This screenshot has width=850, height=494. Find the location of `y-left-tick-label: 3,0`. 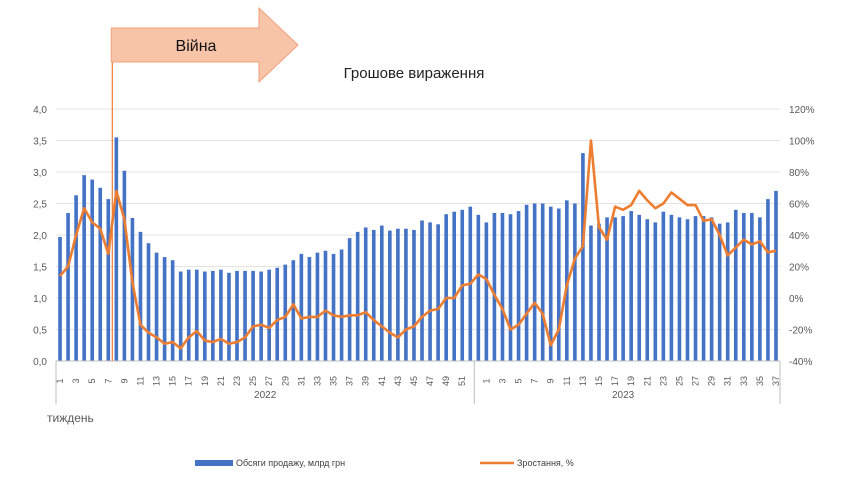

y-left-tick-label: 3,0 is located at coordinates (40, 173).